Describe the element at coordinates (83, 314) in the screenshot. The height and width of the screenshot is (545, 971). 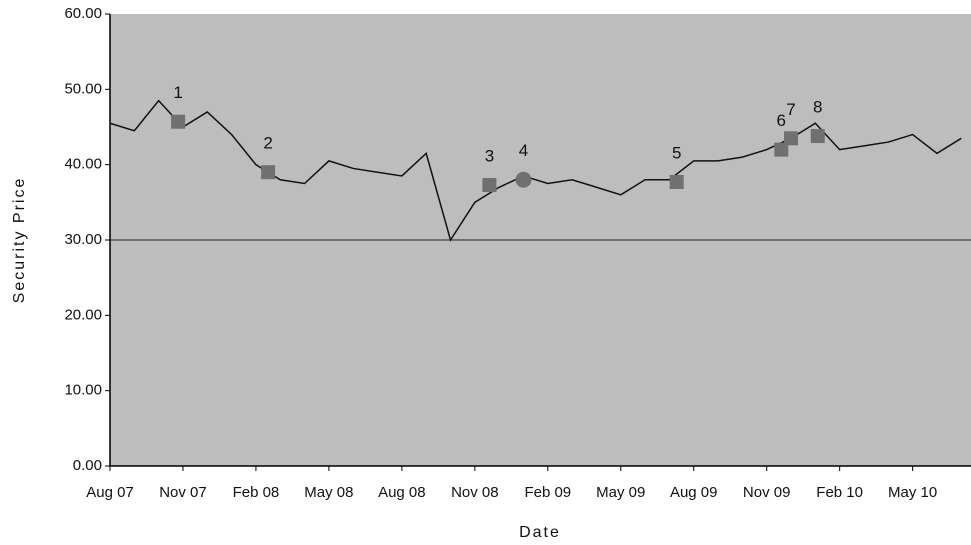
I see `y-tick-label: 20.00` at that location.